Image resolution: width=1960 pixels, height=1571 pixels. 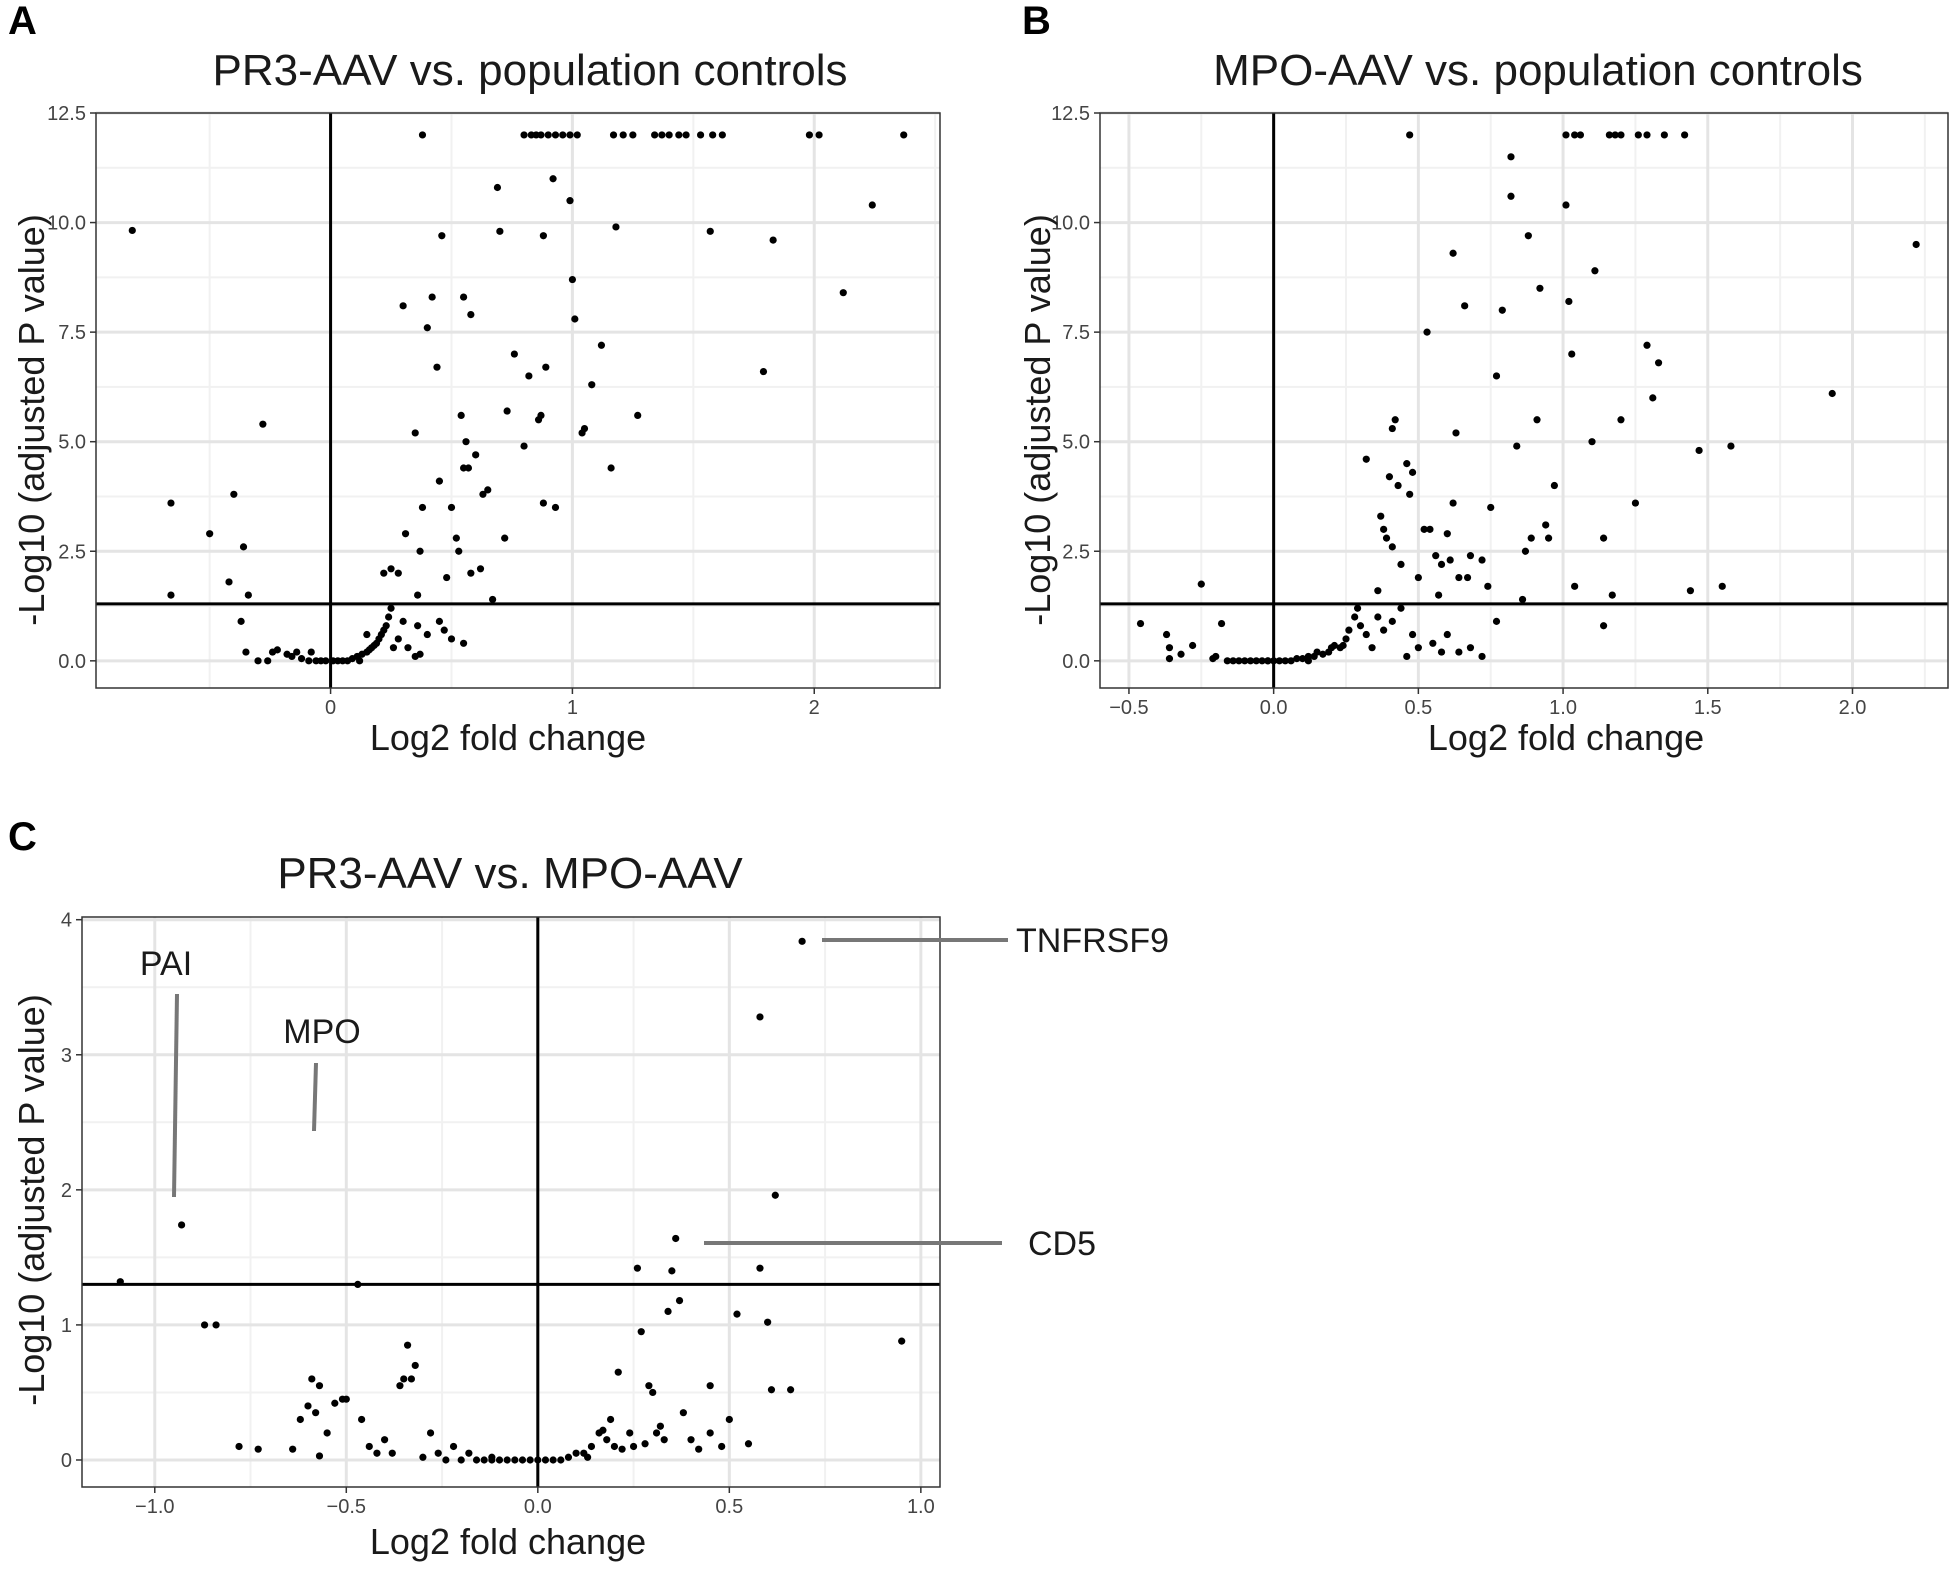 I want to click on y-tick-label: 0, so click(x=66, y=1461).